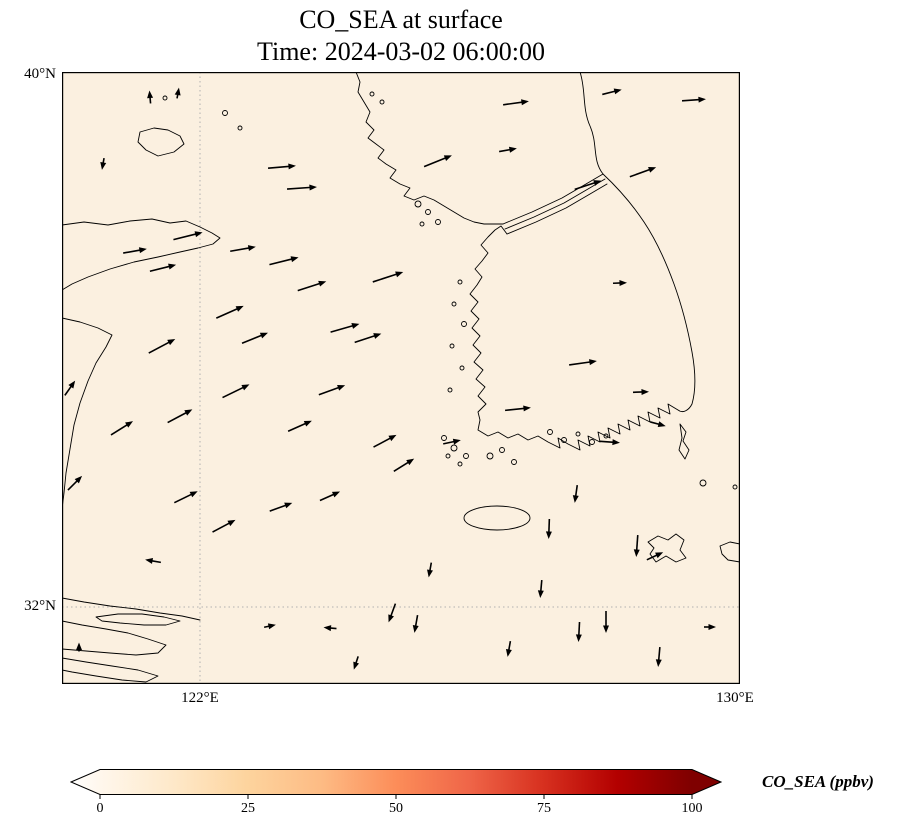 This screenshot has height=836, width=916. What do you see at coordinates (735, 698) in the screenshot?
I see `lon-tick-130e: 130°E` at bounding box center [735, 698].